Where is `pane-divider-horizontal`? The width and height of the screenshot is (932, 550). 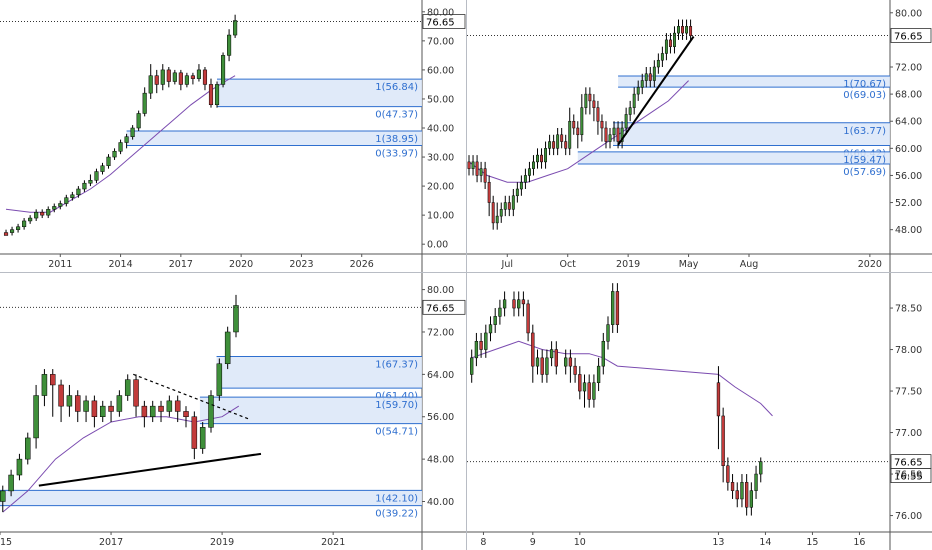 pane-divider-horizontal is located at coordinates (466, 272).